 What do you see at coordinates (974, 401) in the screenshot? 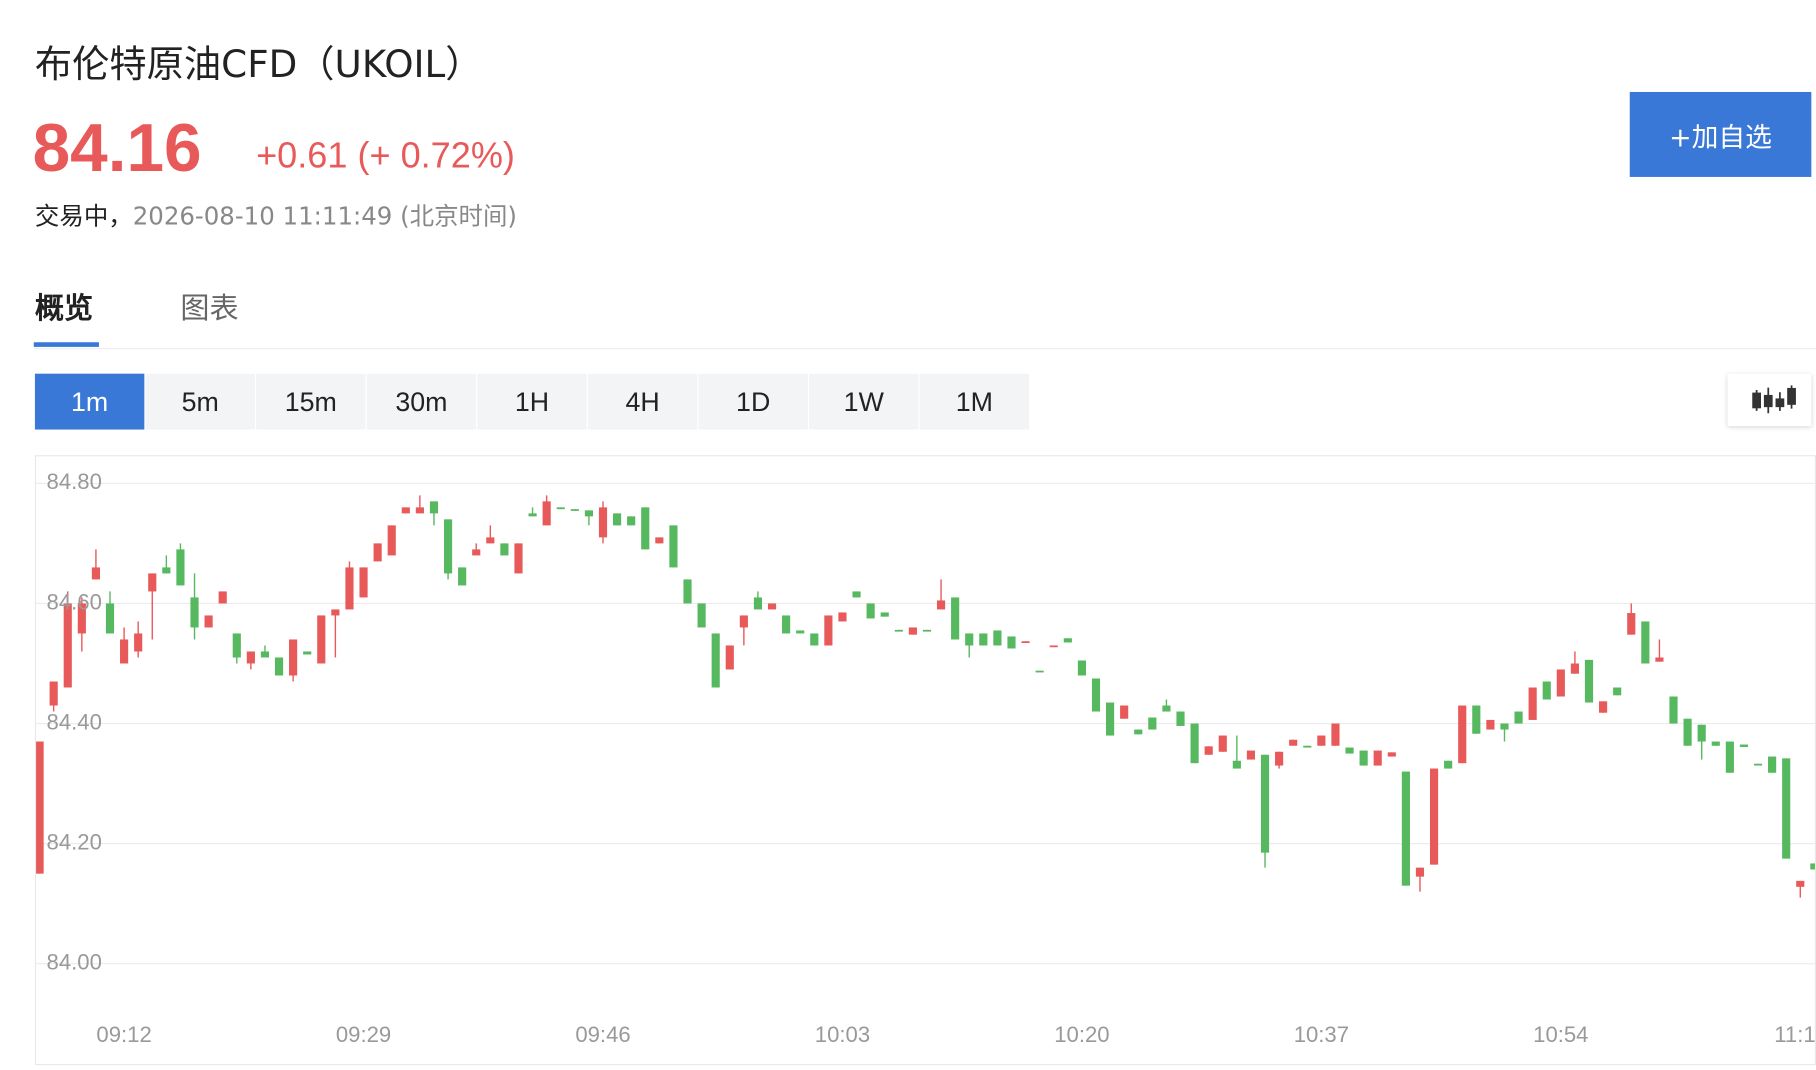
I see `interval-button: 1M` at bounding box center [974, 401].